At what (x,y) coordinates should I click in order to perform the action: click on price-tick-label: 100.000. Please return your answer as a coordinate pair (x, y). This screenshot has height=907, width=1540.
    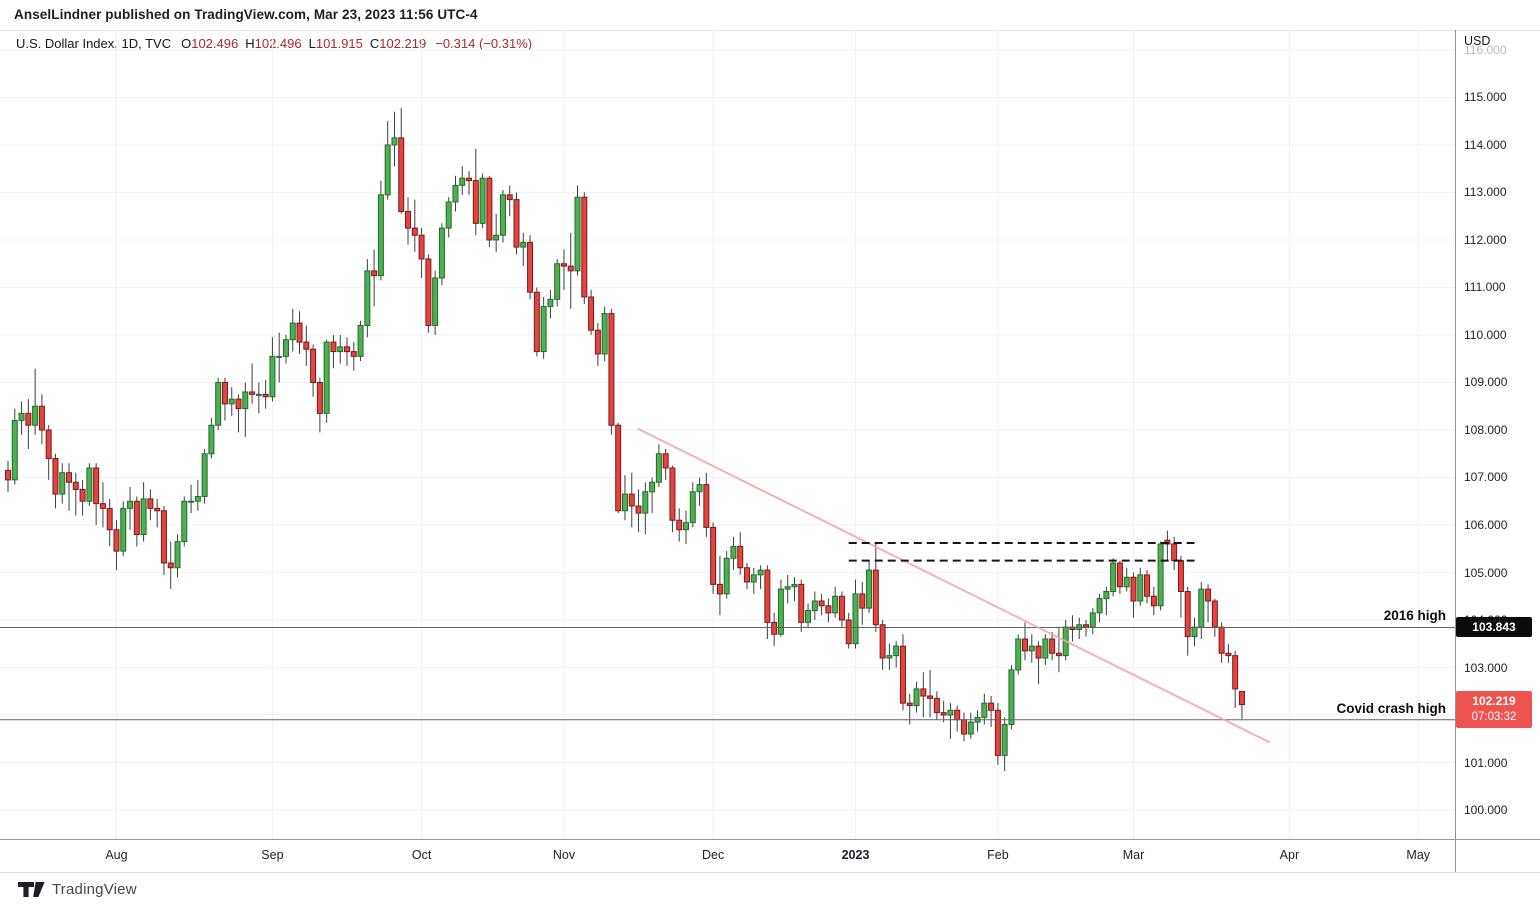
    Looking at the image, I should click on (1486, 810).